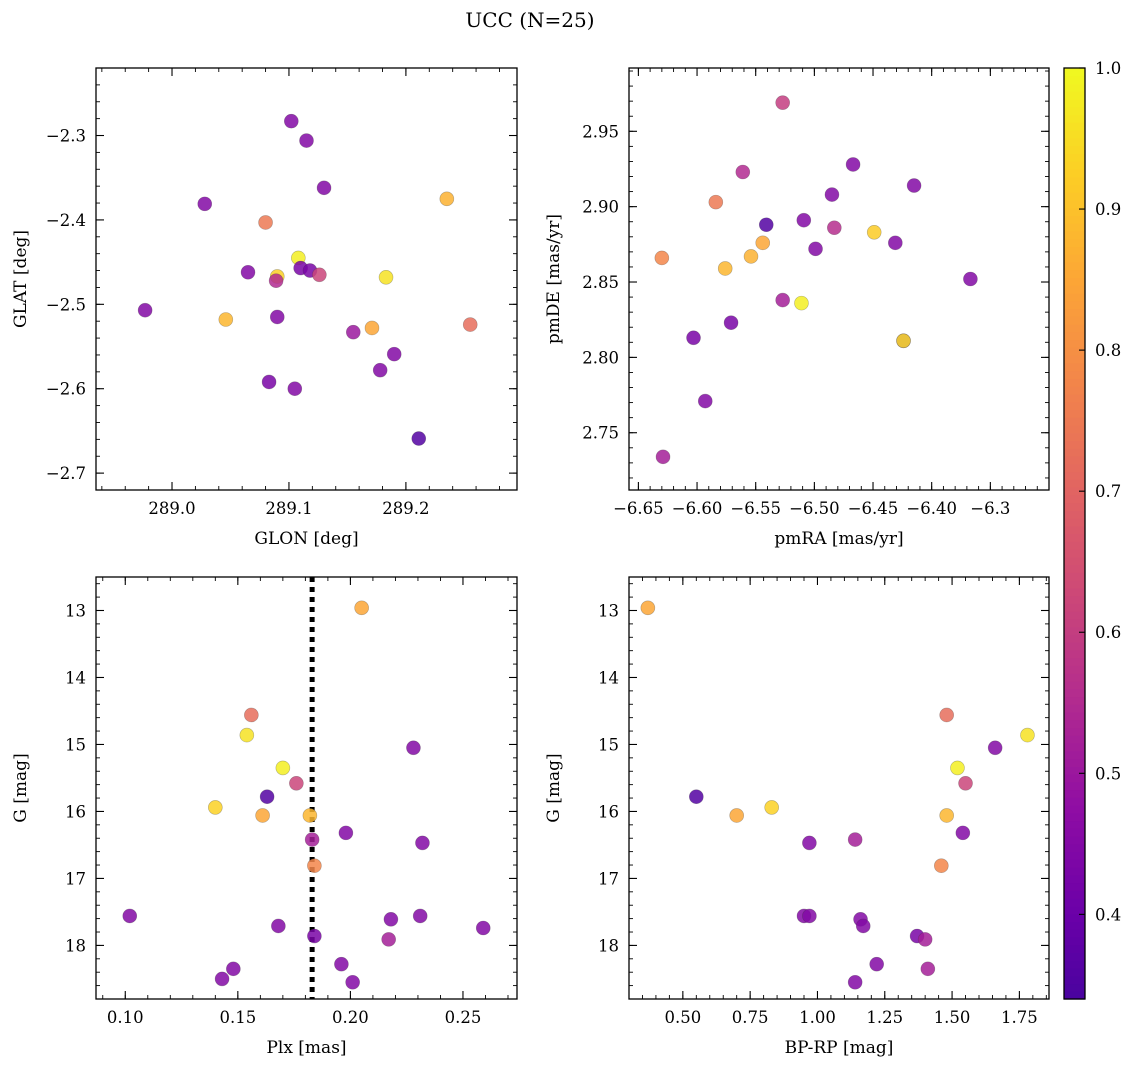  I want to click on x-tick-label: 1.50, so click(952, 1017).